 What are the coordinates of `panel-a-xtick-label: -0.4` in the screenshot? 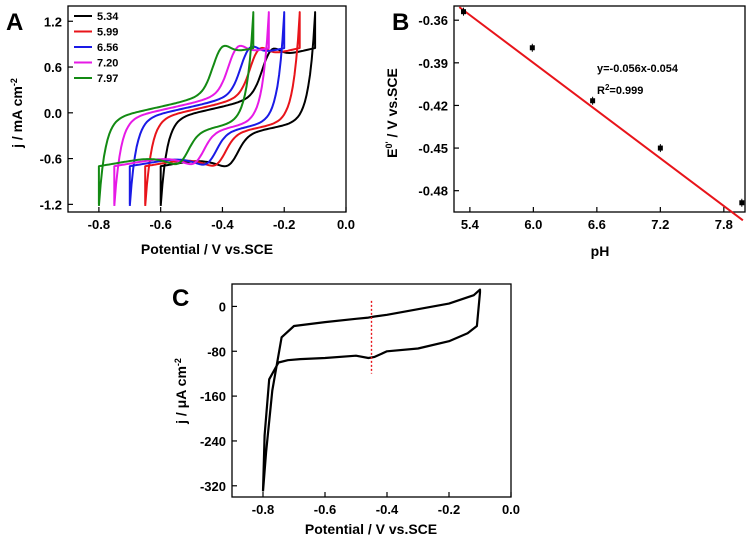 It's located at (222, 224).